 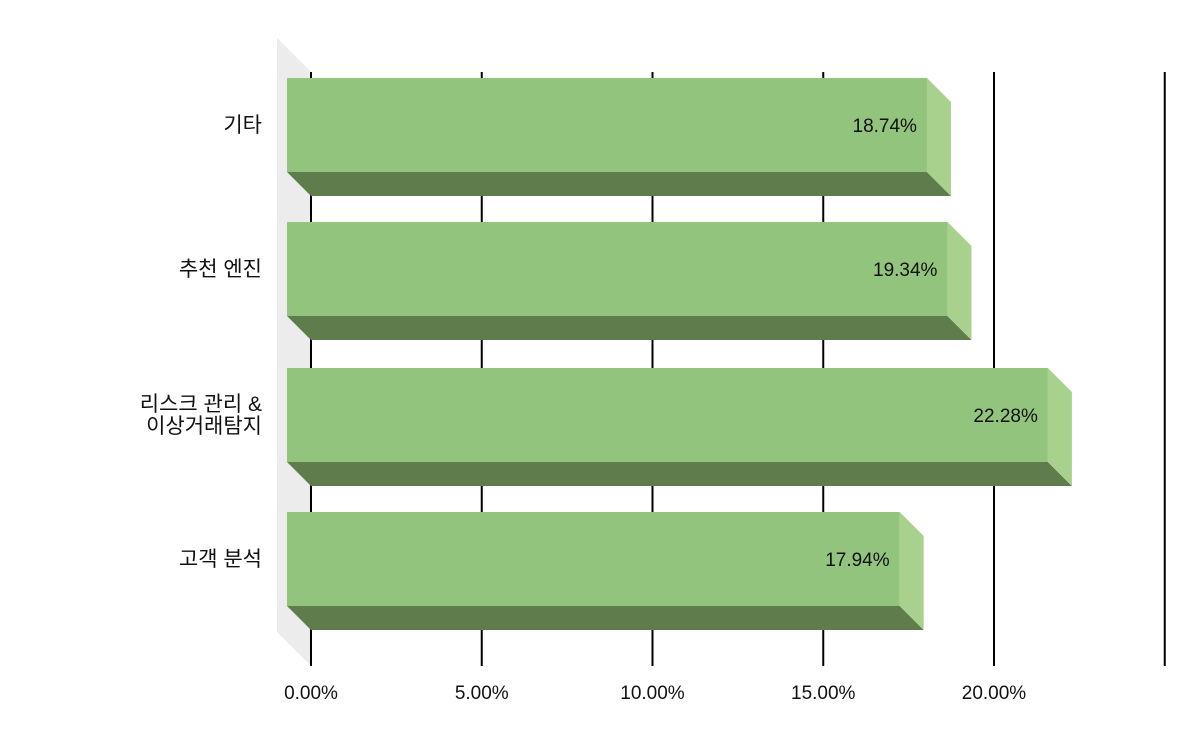 I want to click on bar: 17.94%, so click(x=605, y=571).